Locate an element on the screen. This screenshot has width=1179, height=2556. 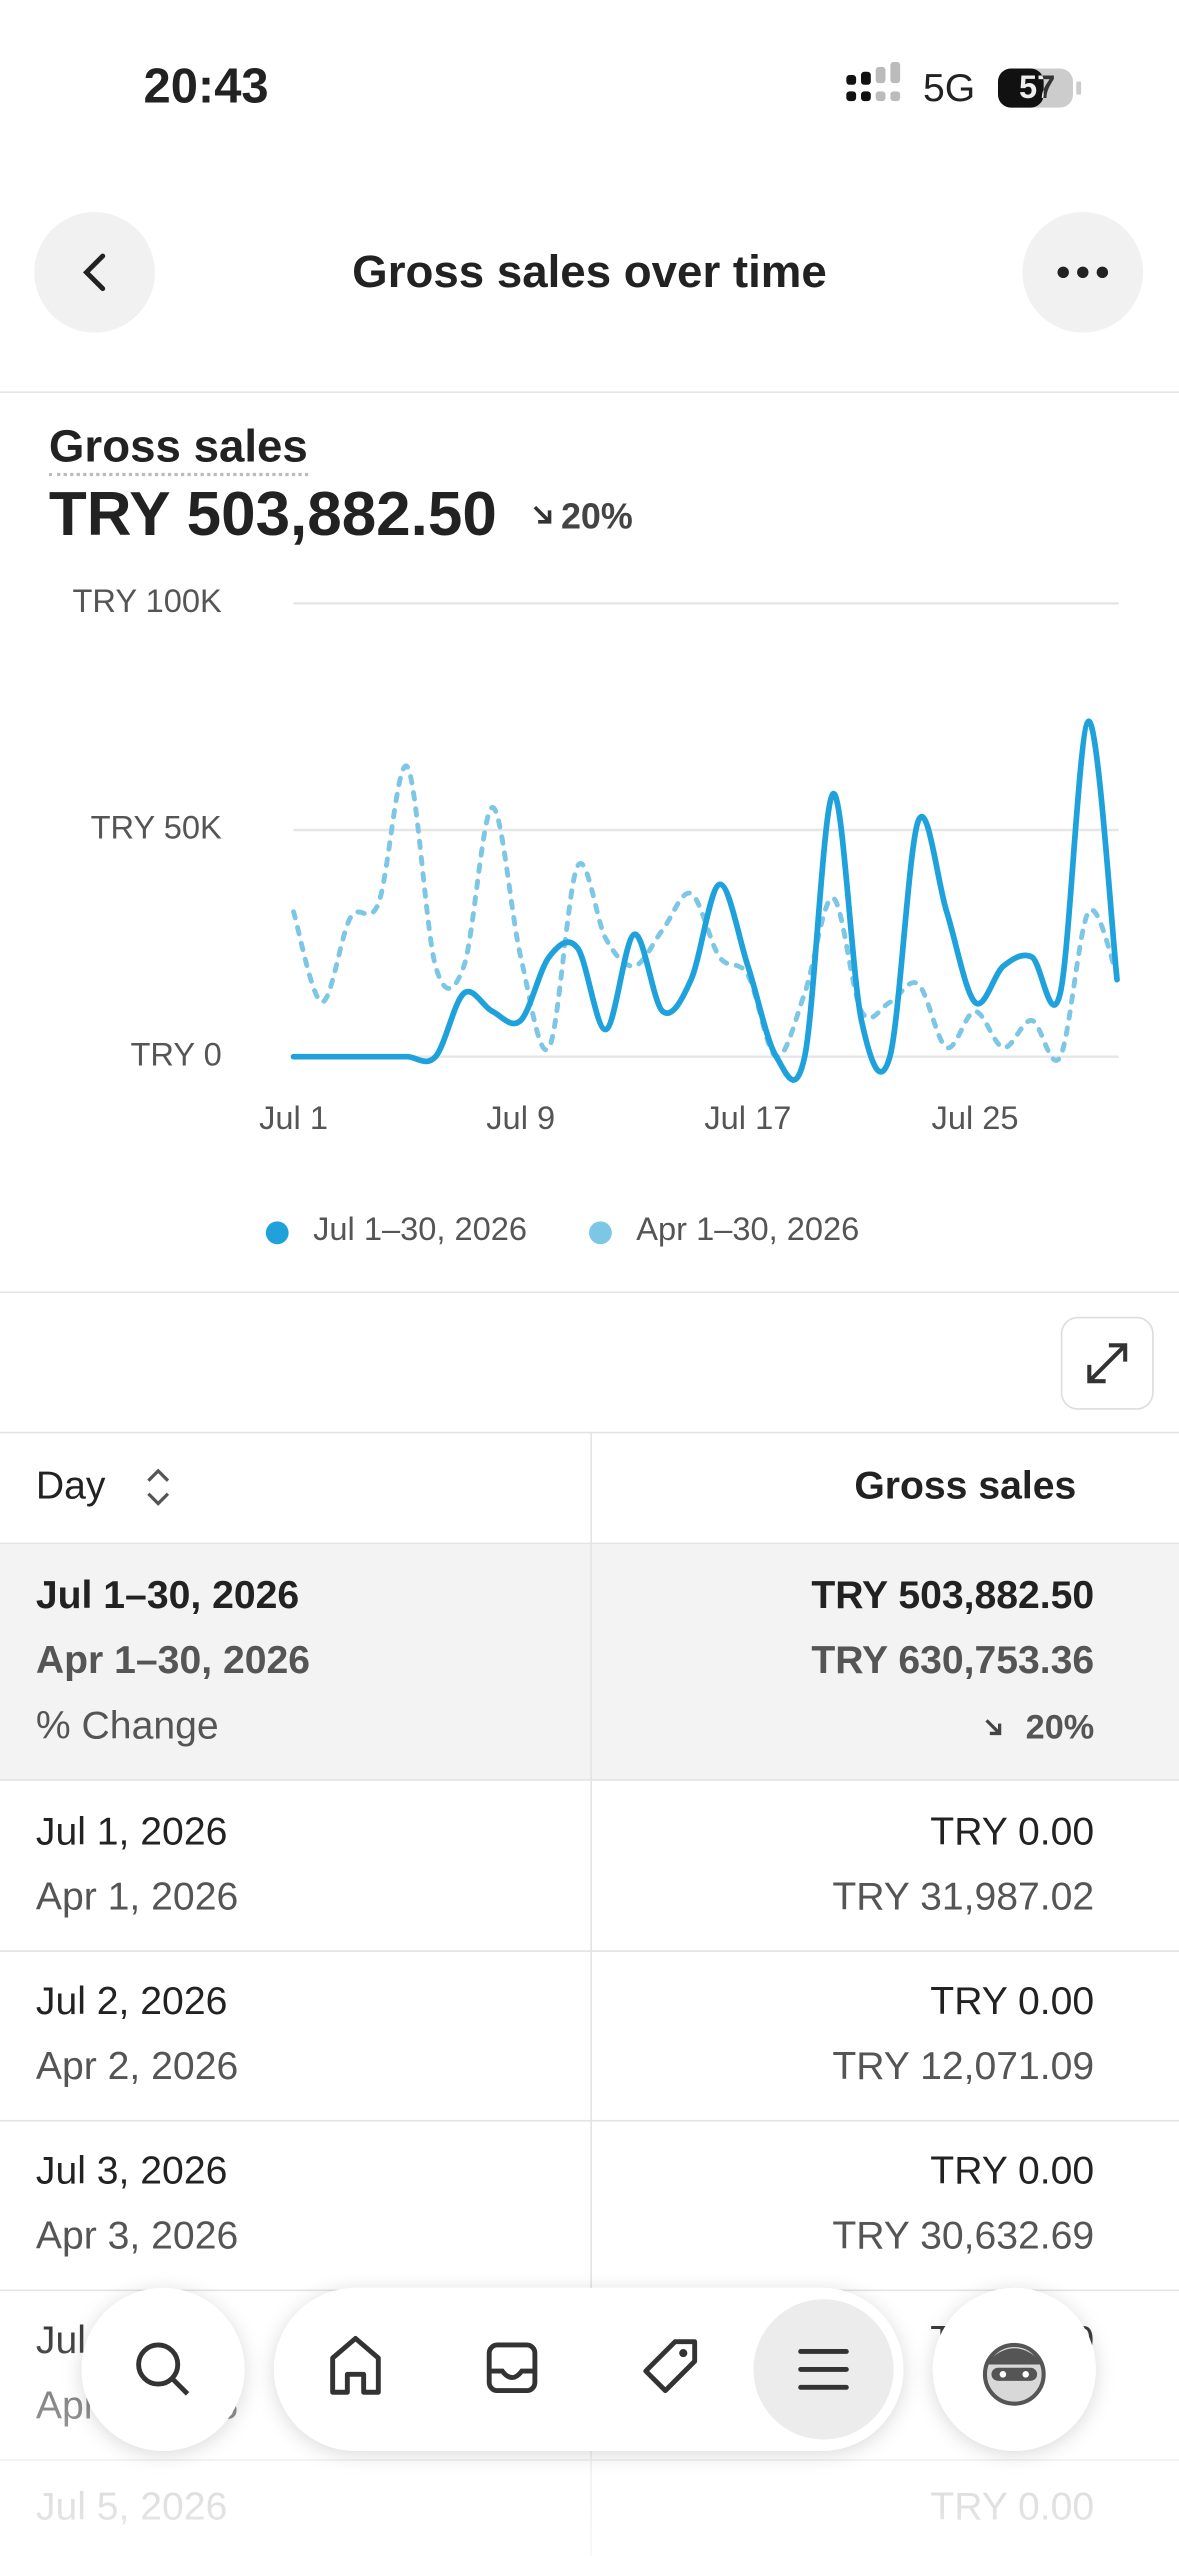
page-title: Gross sales over time is located at coordinates (589, 271).